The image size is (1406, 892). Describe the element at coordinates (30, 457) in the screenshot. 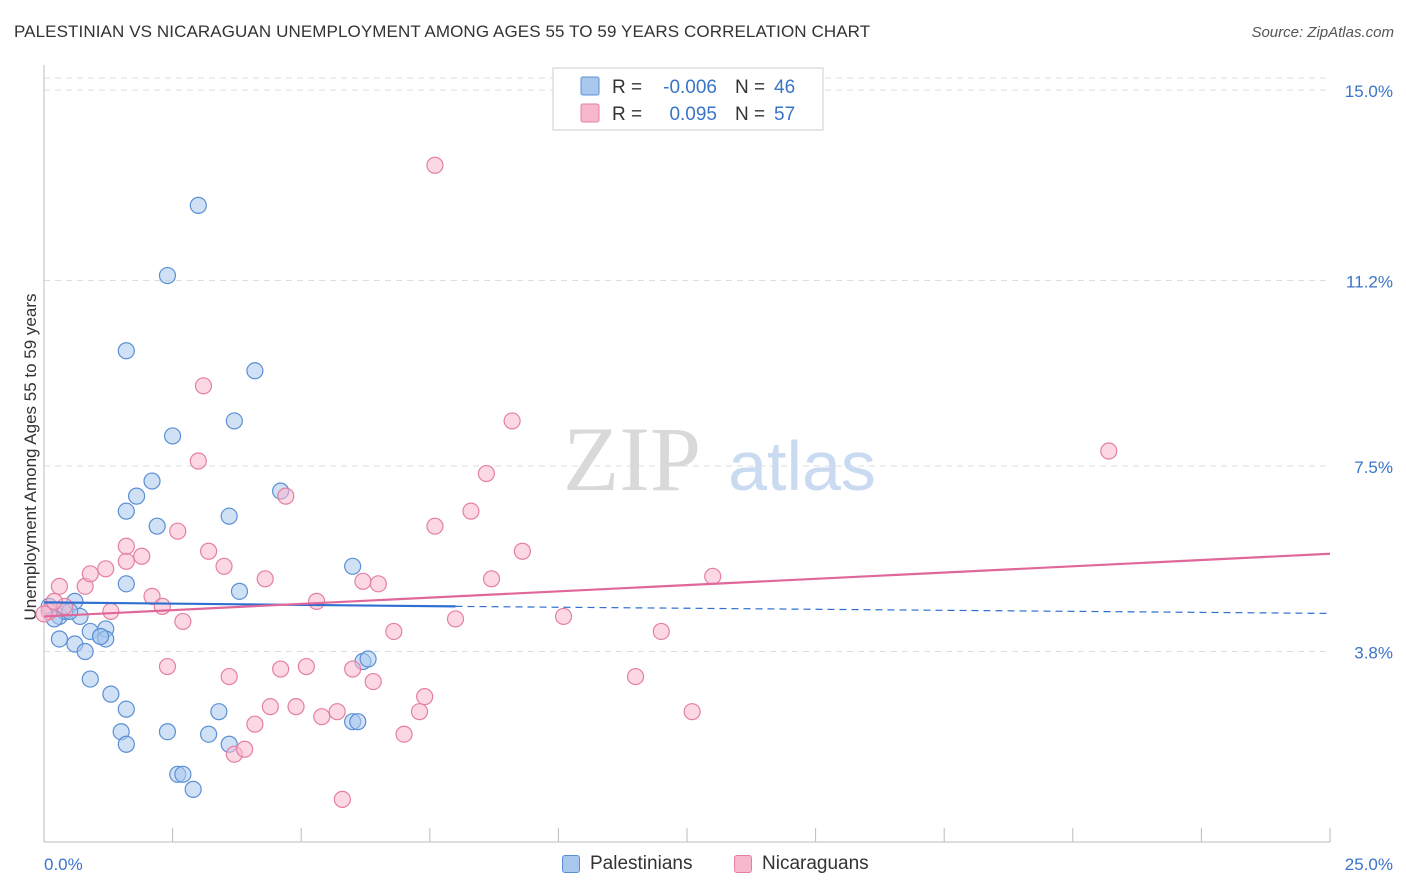

I see `y-axis-label: Unemployment Among Ages 55 to 59 years` at that location.